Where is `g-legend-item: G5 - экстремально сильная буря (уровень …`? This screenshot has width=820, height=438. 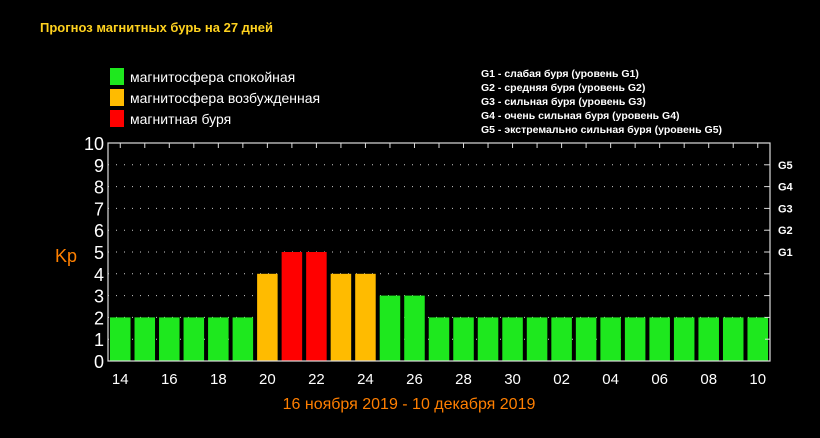
g-legend-item: G5 - экстремально сильная буря (уровень … is located at coordinates (602, 130).